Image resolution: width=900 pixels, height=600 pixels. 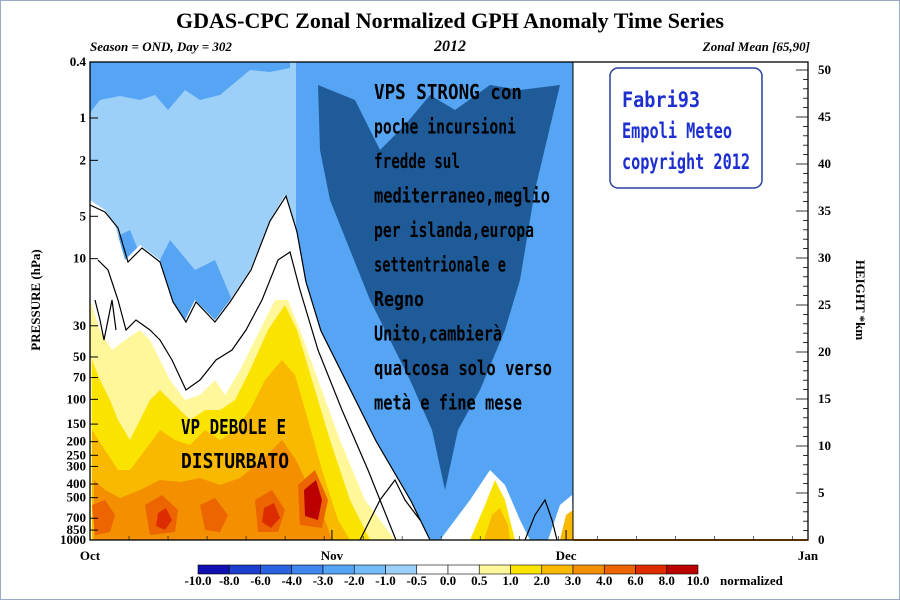 I want to click on colorbar-label: 2.0, so click(x=542, y=580).